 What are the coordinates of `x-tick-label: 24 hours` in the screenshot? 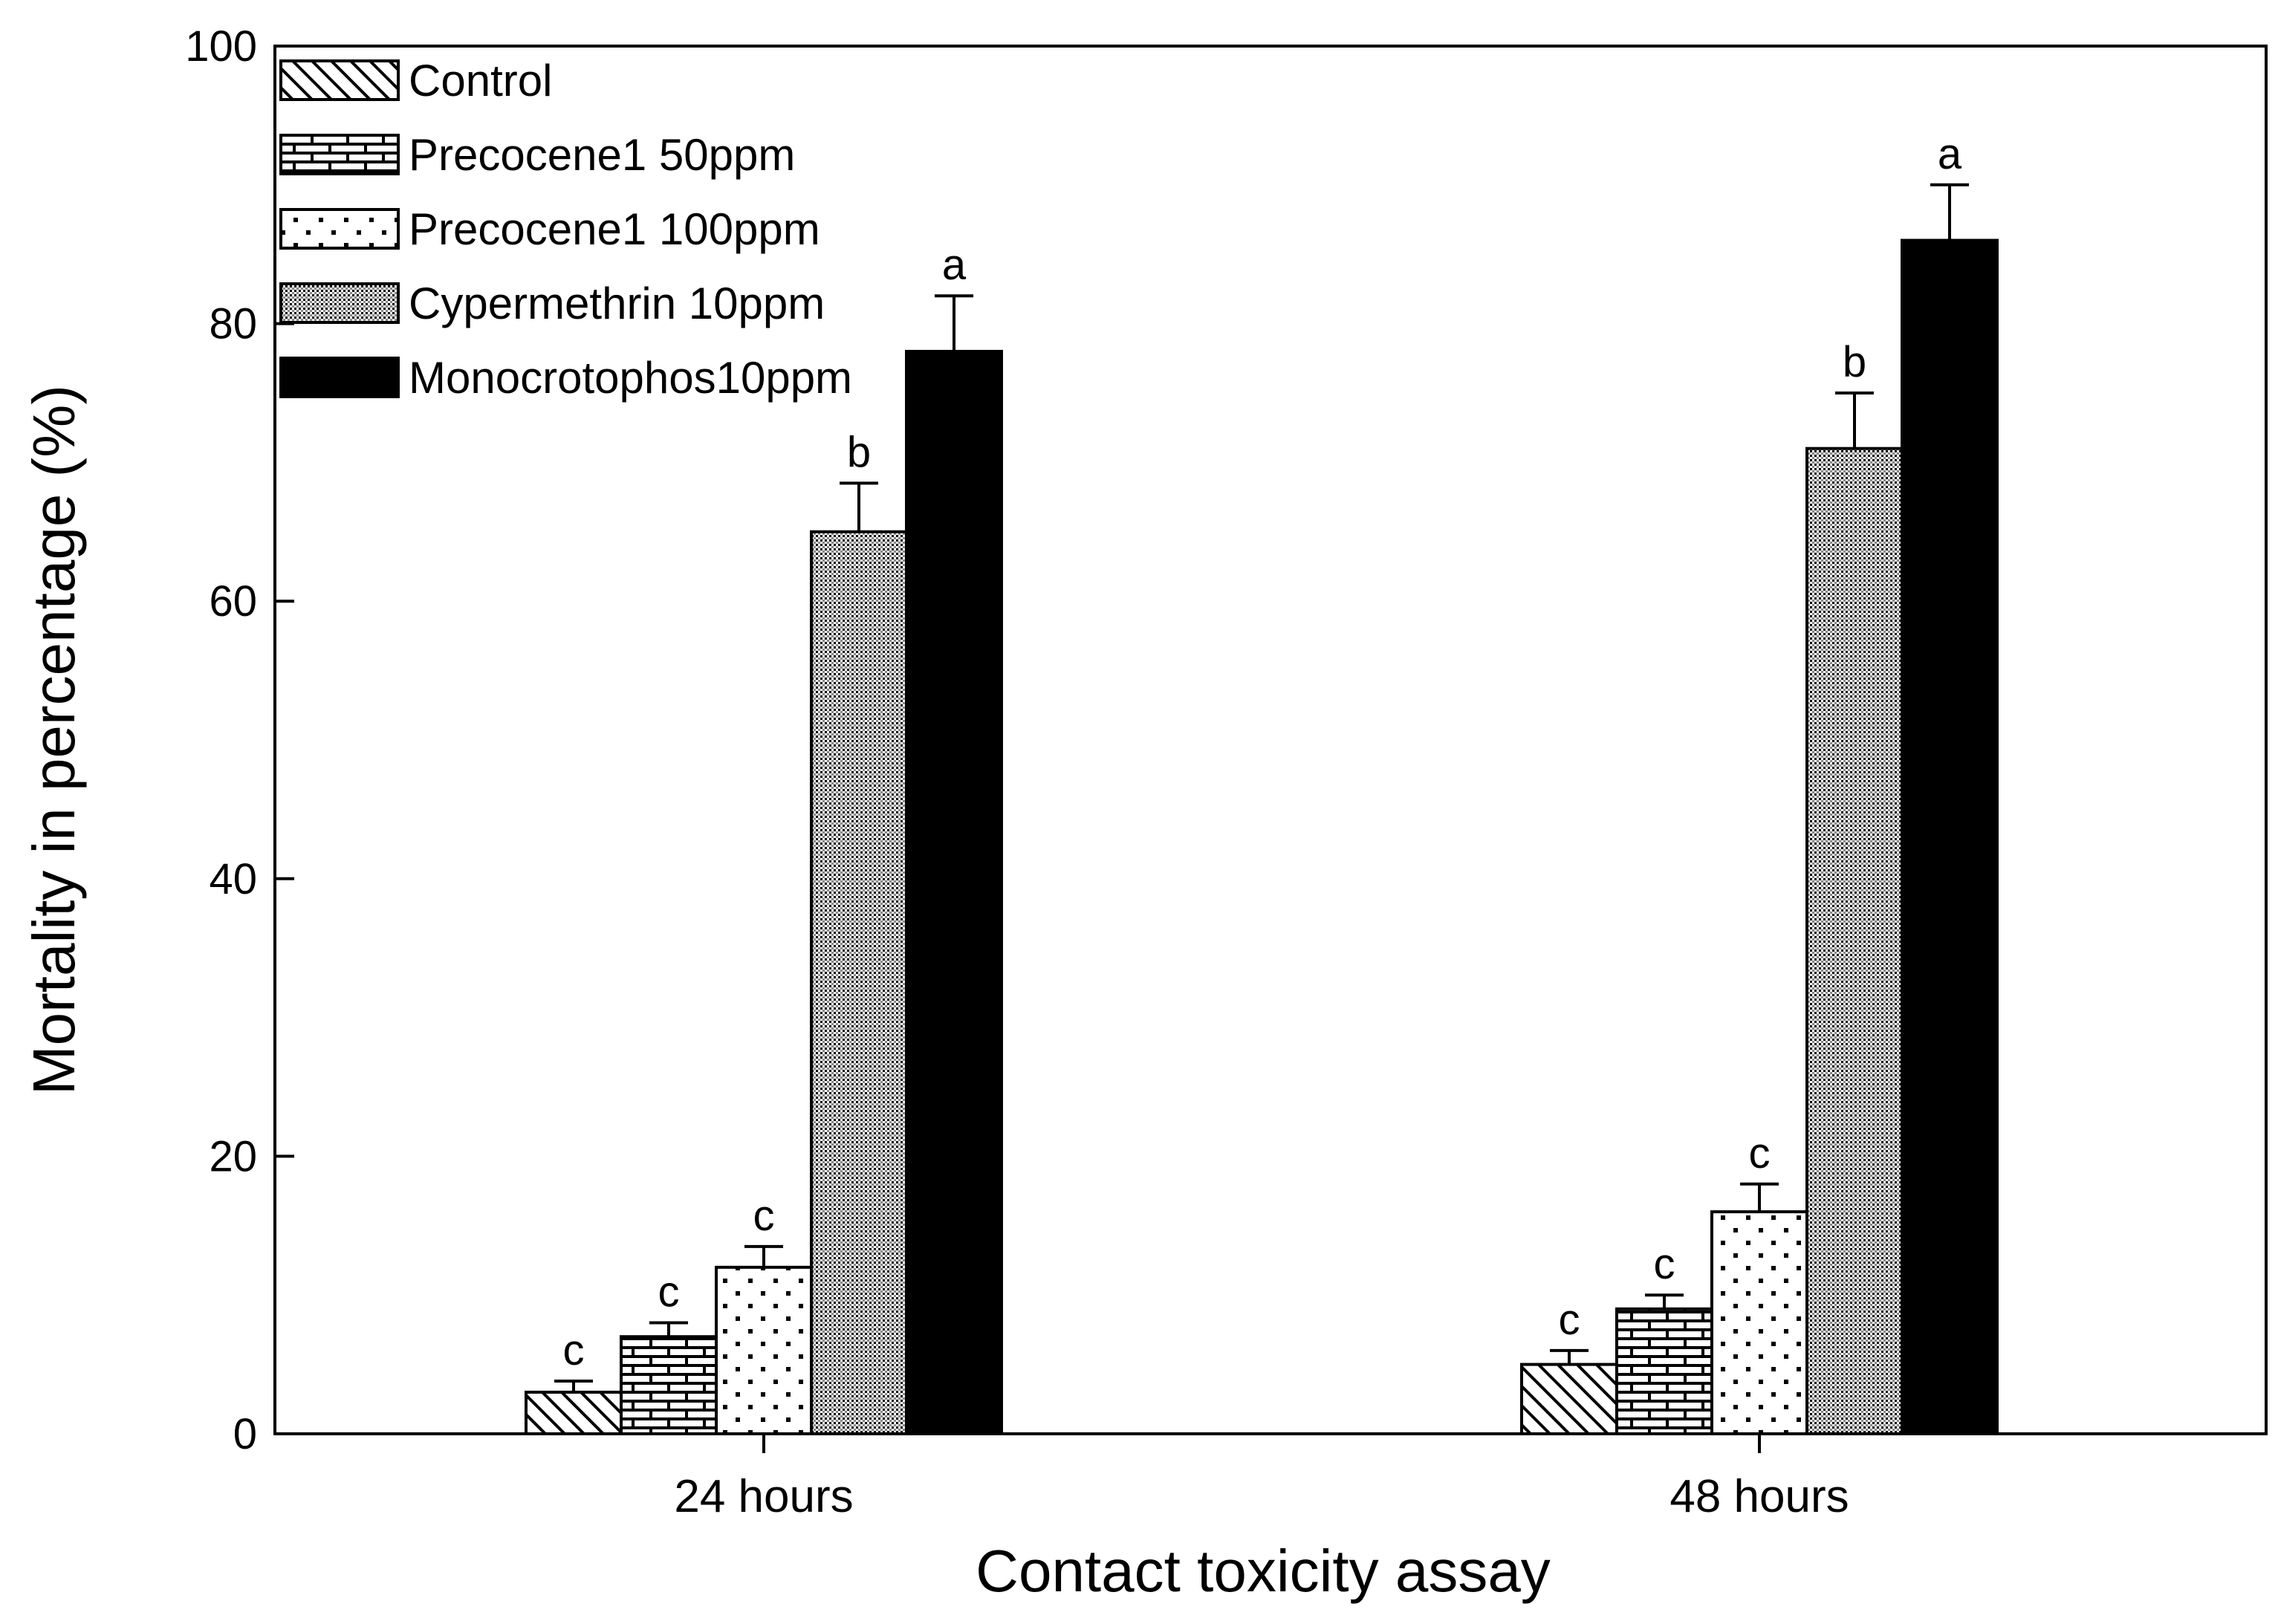 It's located at (763, 1496).